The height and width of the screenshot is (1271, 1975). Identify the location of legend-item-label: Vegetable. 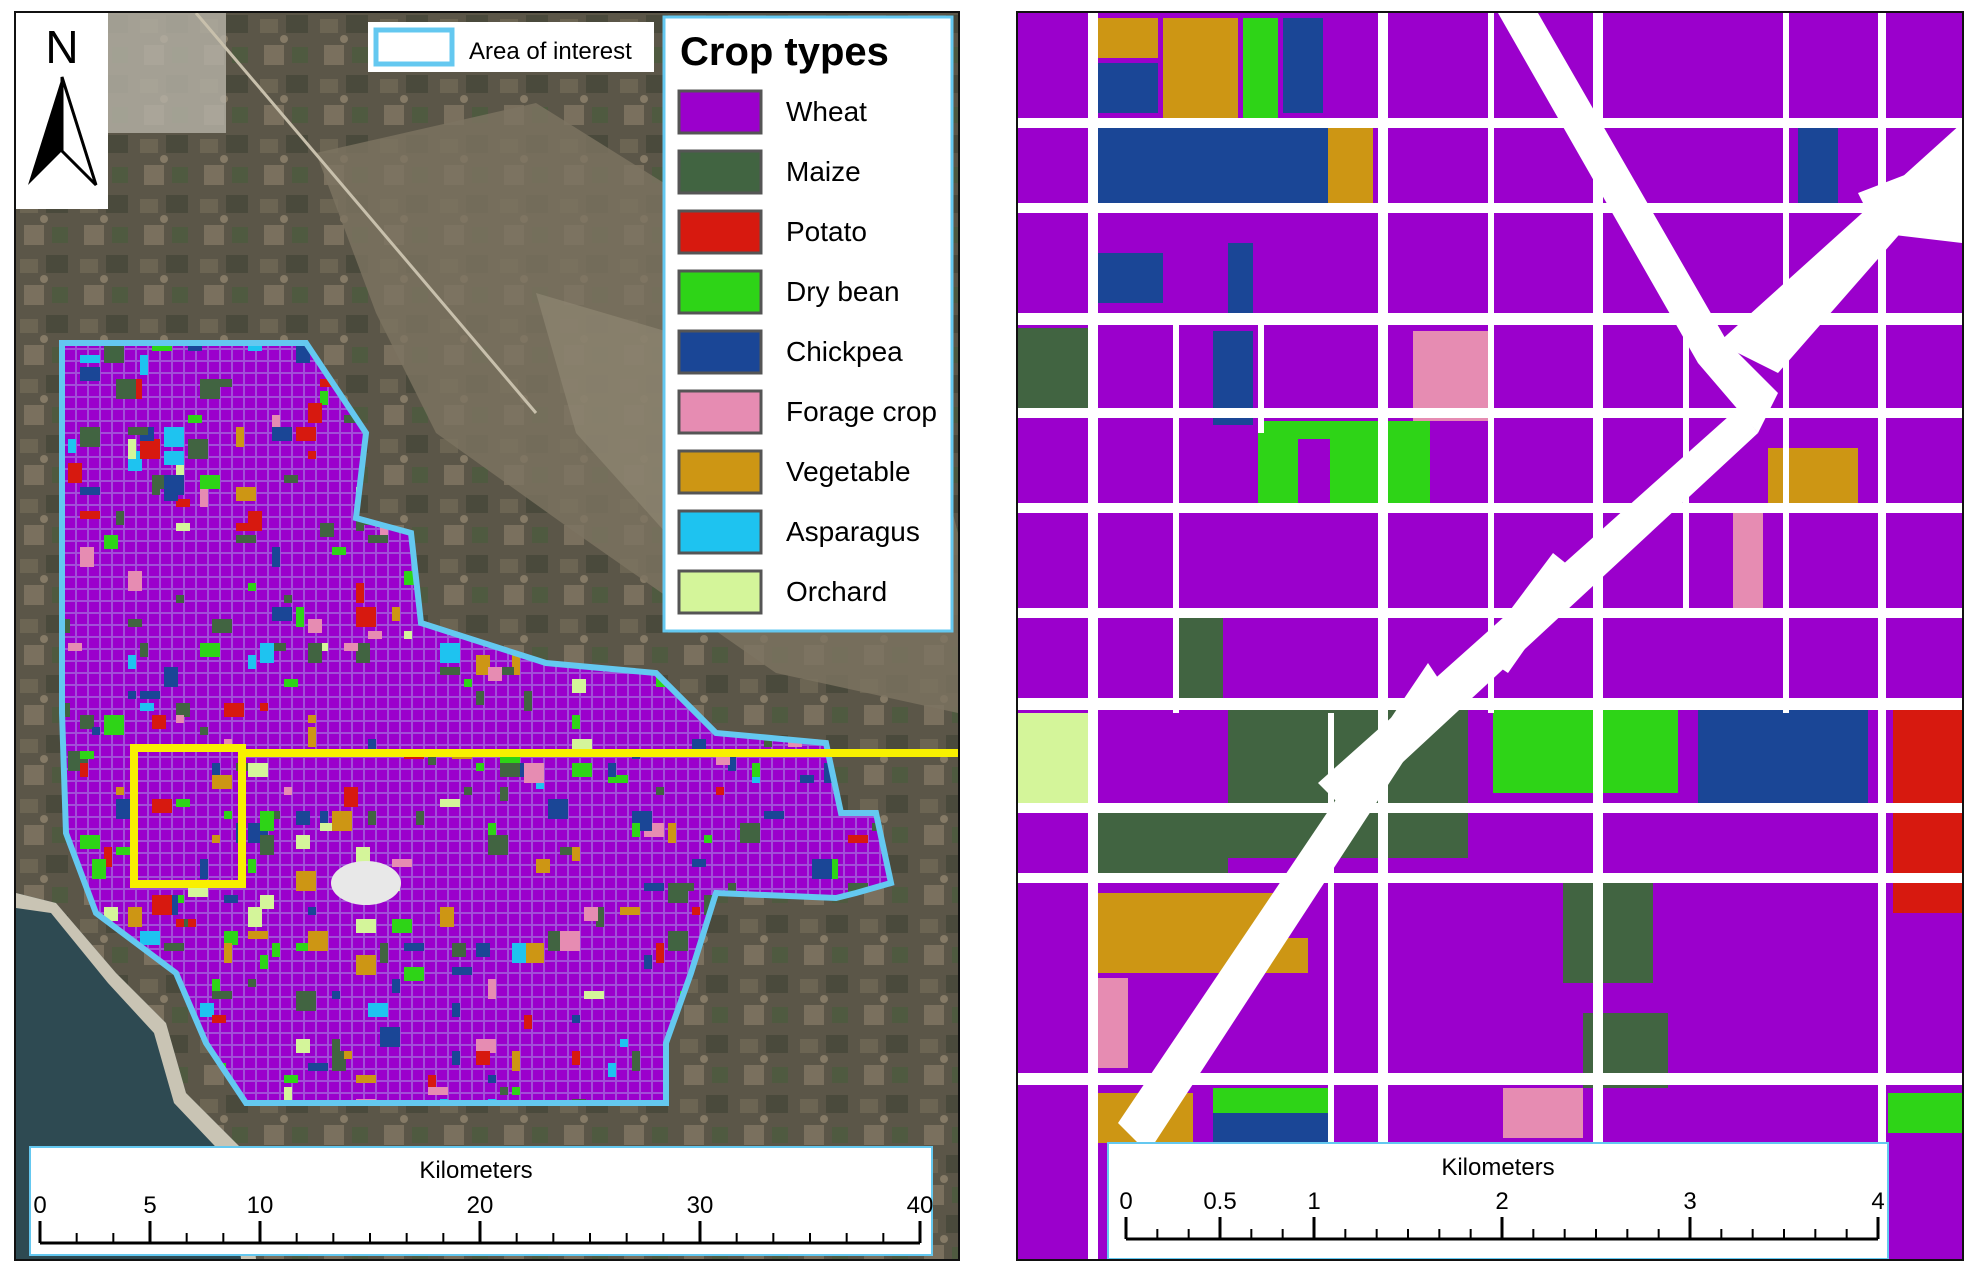
(848, 471).